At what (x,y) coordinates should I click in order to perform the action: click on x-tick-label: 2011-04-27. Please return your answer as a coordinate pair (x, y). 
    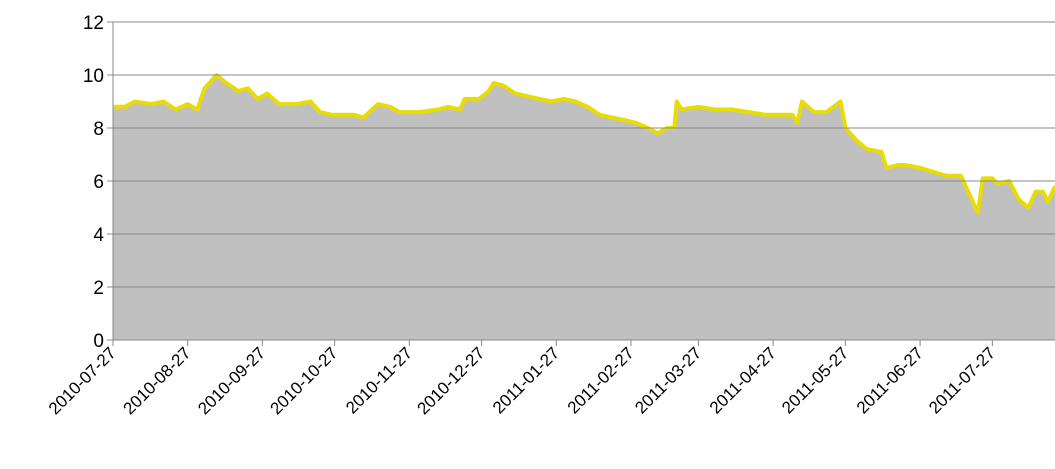
    Looking at the image, I should click on (743, 380).